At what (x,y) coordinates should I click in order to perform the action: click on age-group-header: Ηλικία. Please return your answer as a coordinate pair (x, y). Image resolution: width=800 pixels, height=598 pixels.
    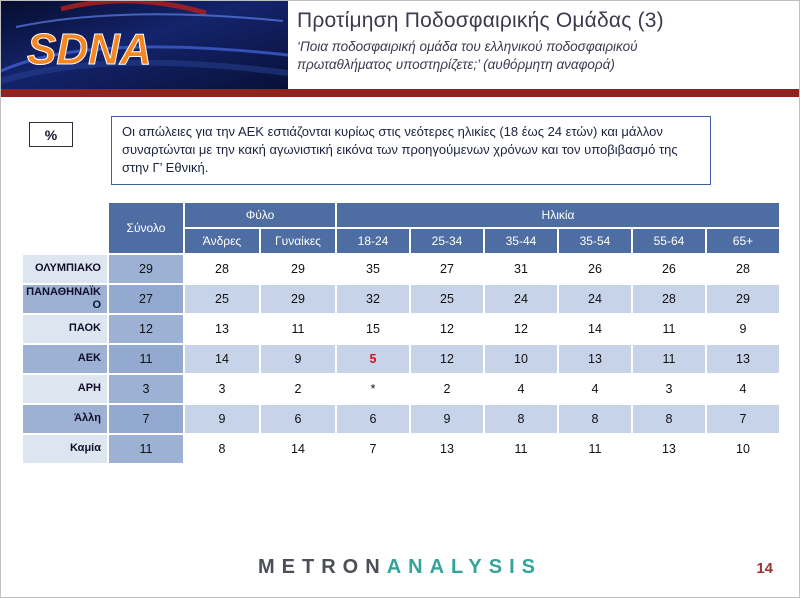
    Looking at the image, I should click on (558, 215).